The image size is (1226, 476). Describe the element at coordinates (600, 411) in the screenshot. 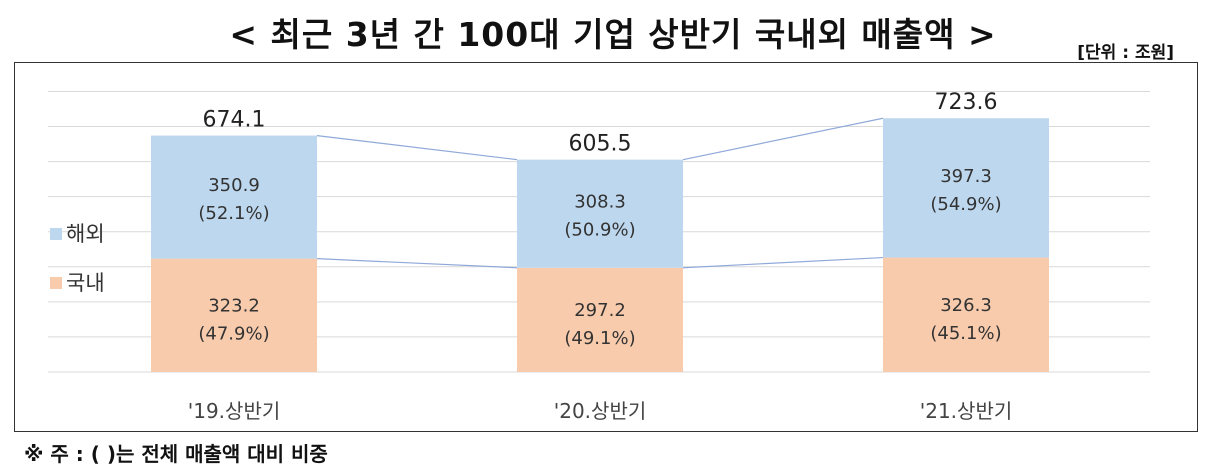

I see `x-tick-label: '20.상반기` at that location.